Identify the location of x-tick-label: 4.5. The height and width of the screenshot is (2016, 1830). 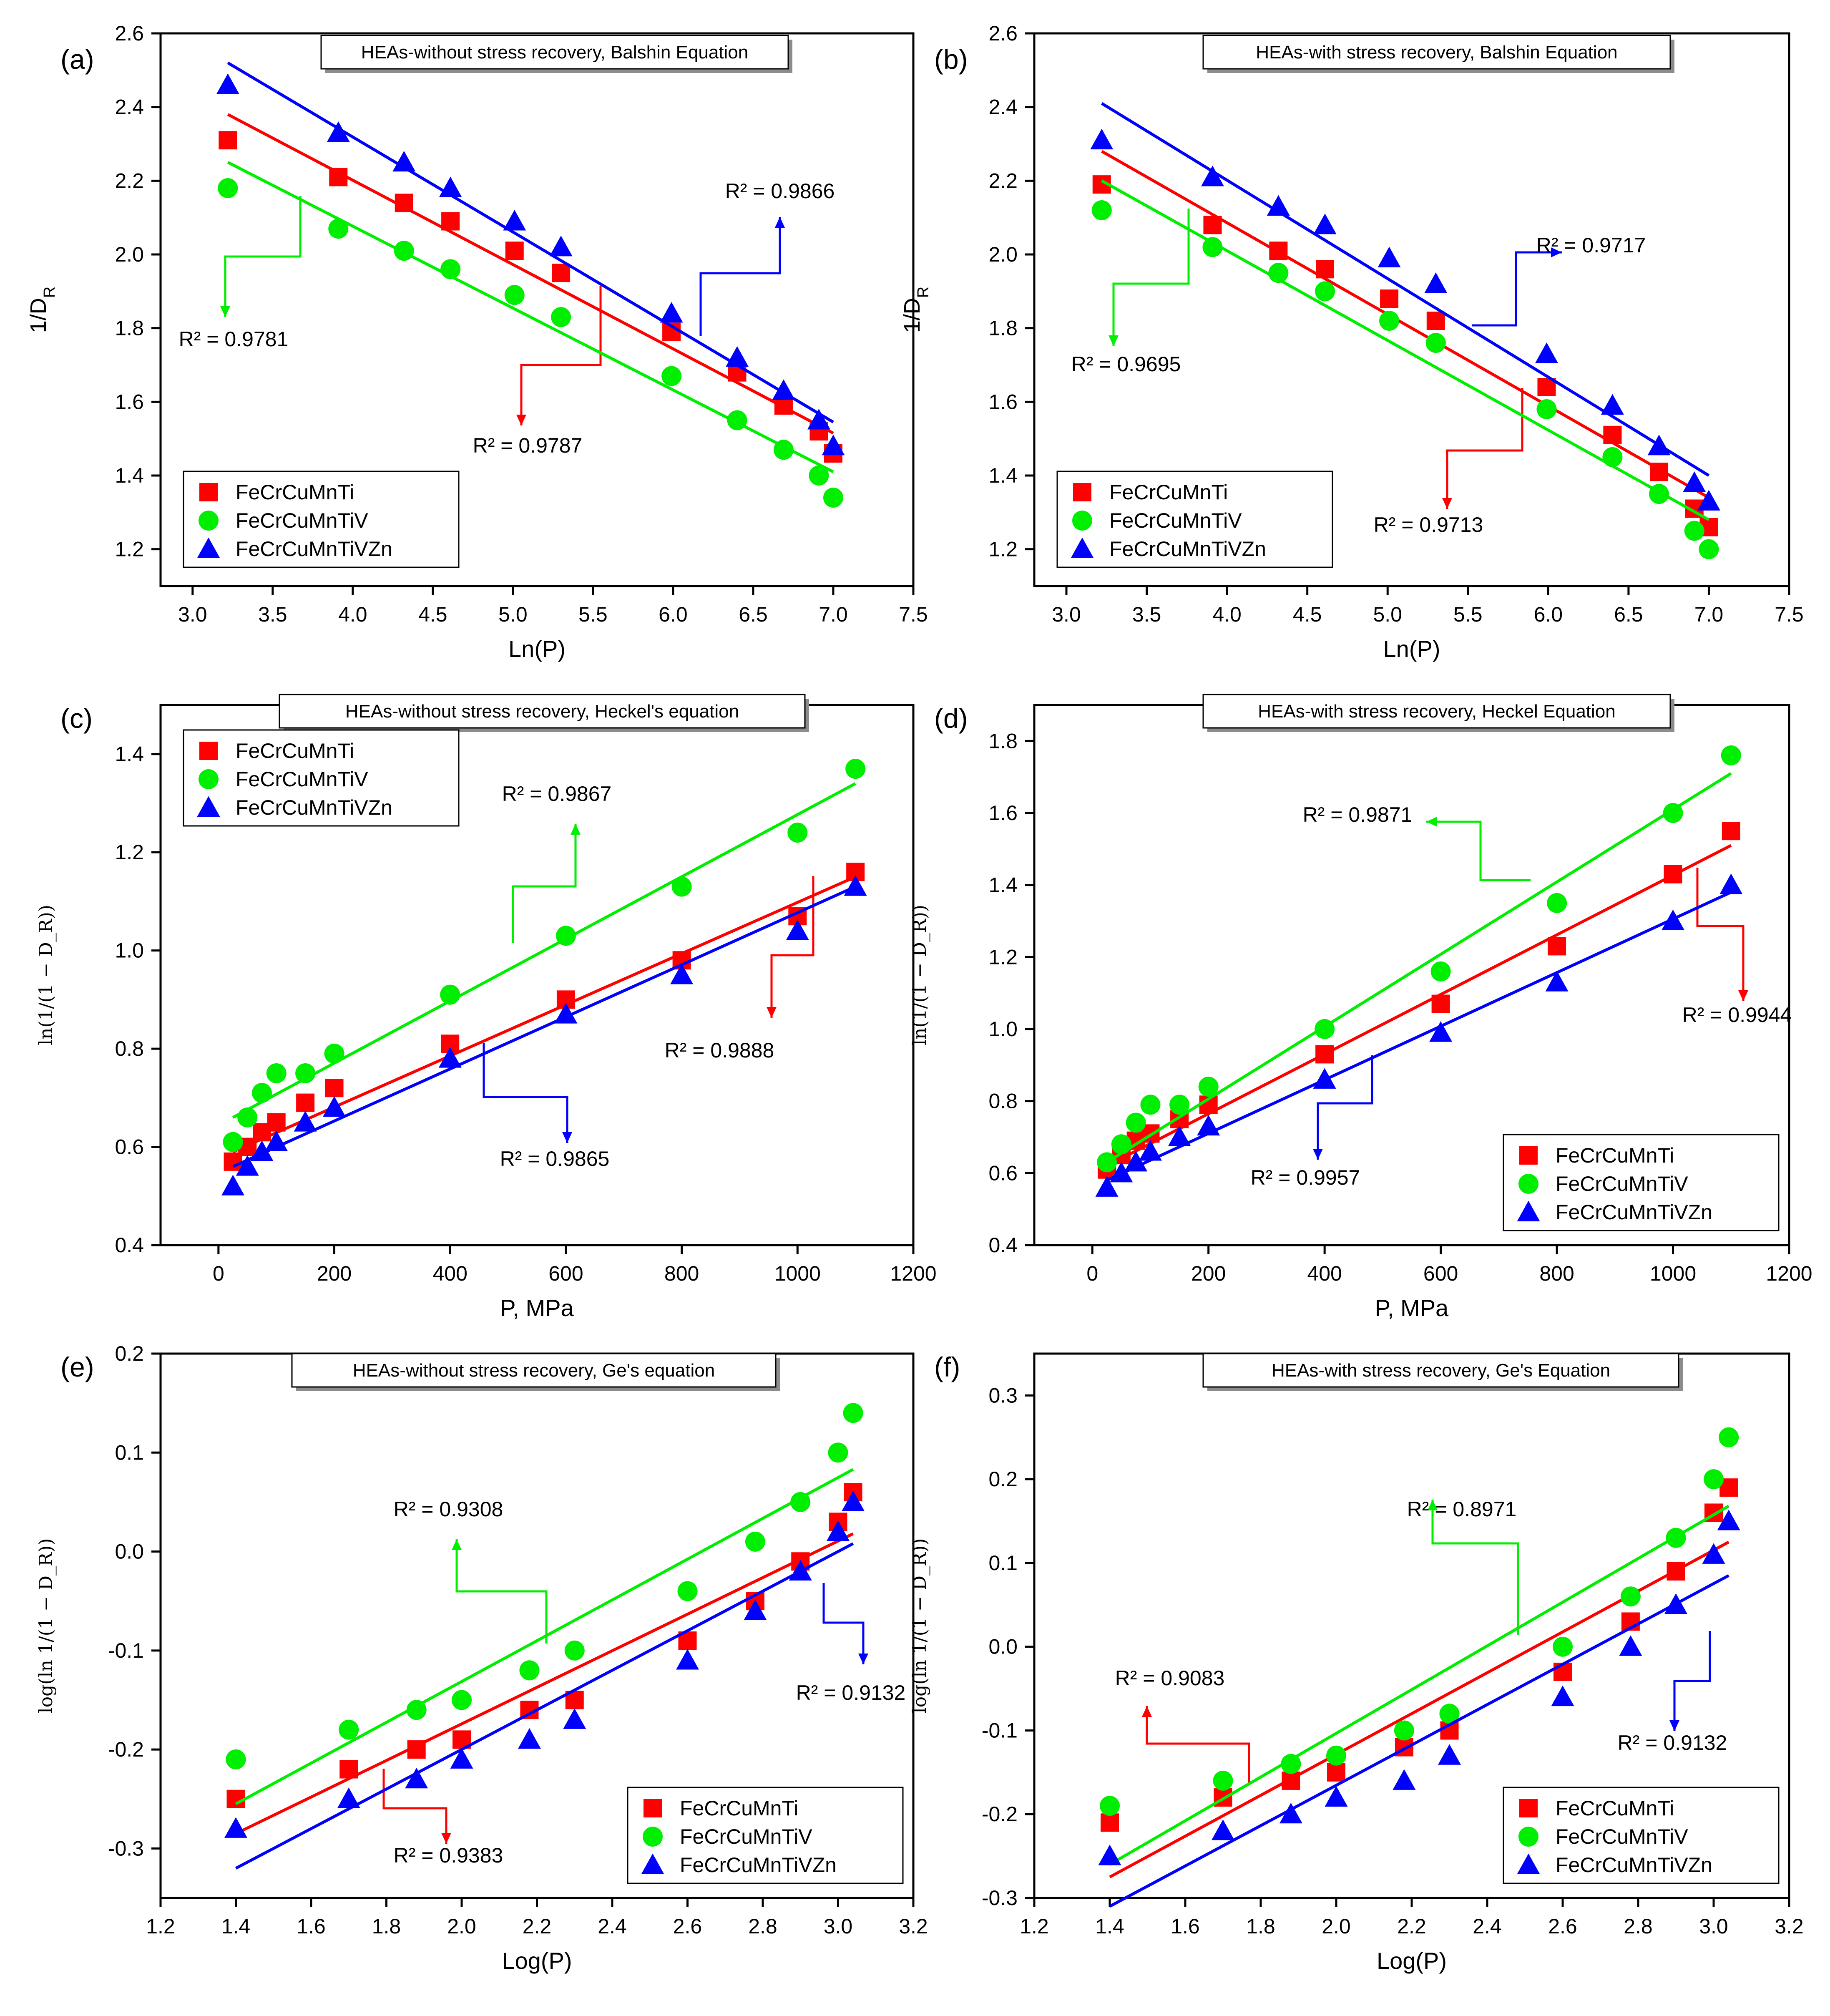
(433, 614).